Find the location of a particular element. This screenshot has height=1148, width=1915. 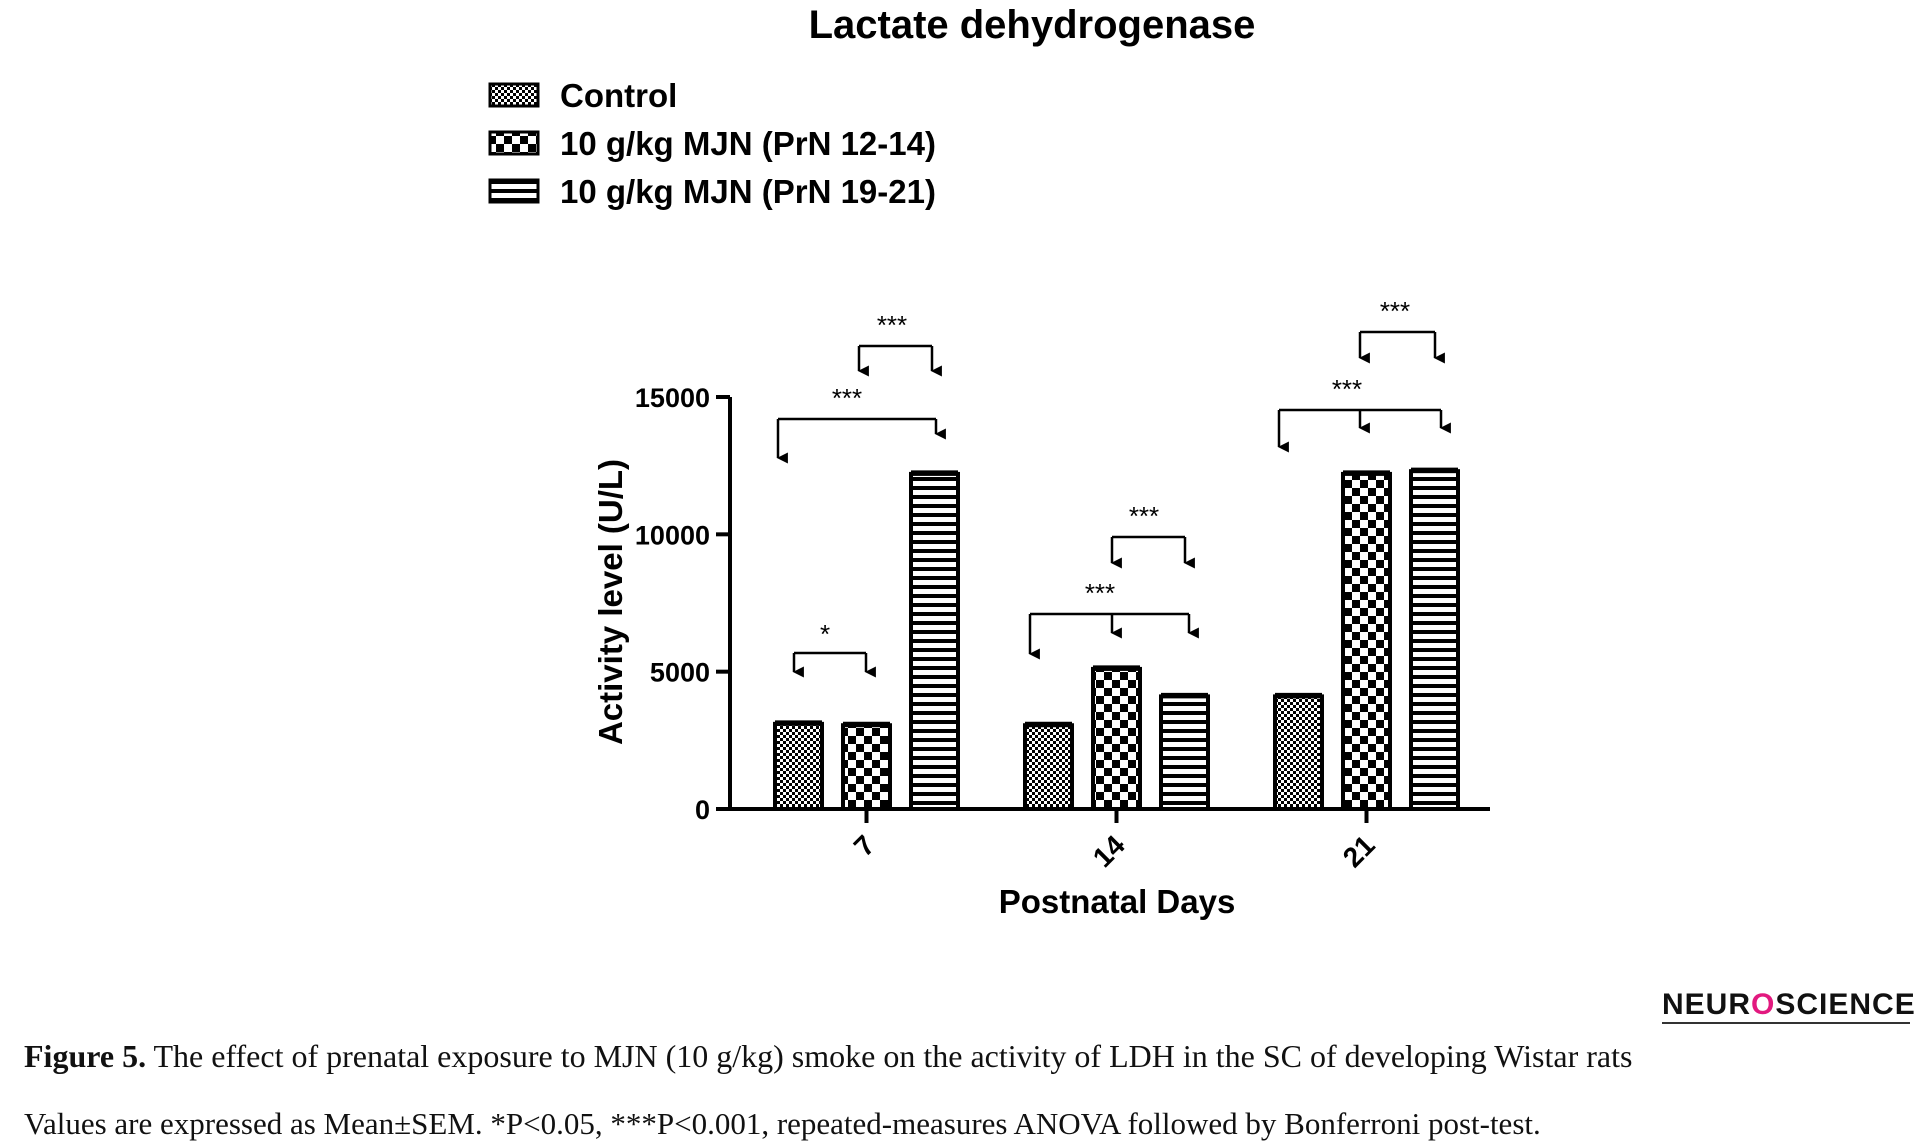

brand-o-icon: O is located at coordinates (1763, 1004).